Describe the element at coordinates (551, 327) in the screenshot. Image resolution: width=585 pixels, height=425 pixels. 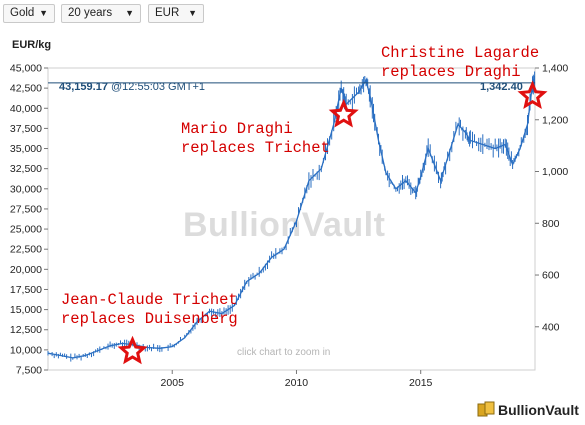
I see `y-tick-label-right: 400` at that location.